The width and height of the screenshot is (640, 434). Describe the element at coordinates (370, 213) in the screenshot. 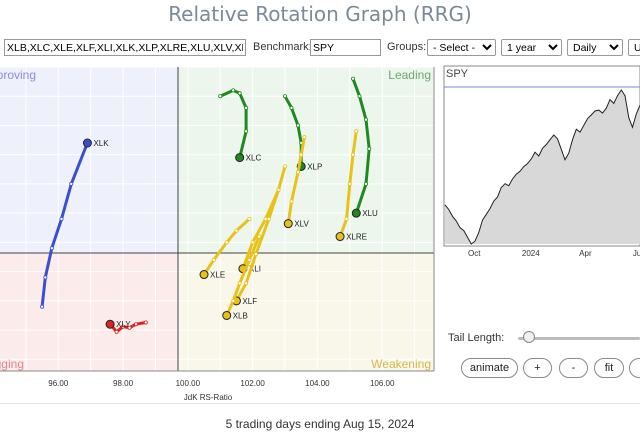

I see `tail-label-xlu: XLU` at that location.